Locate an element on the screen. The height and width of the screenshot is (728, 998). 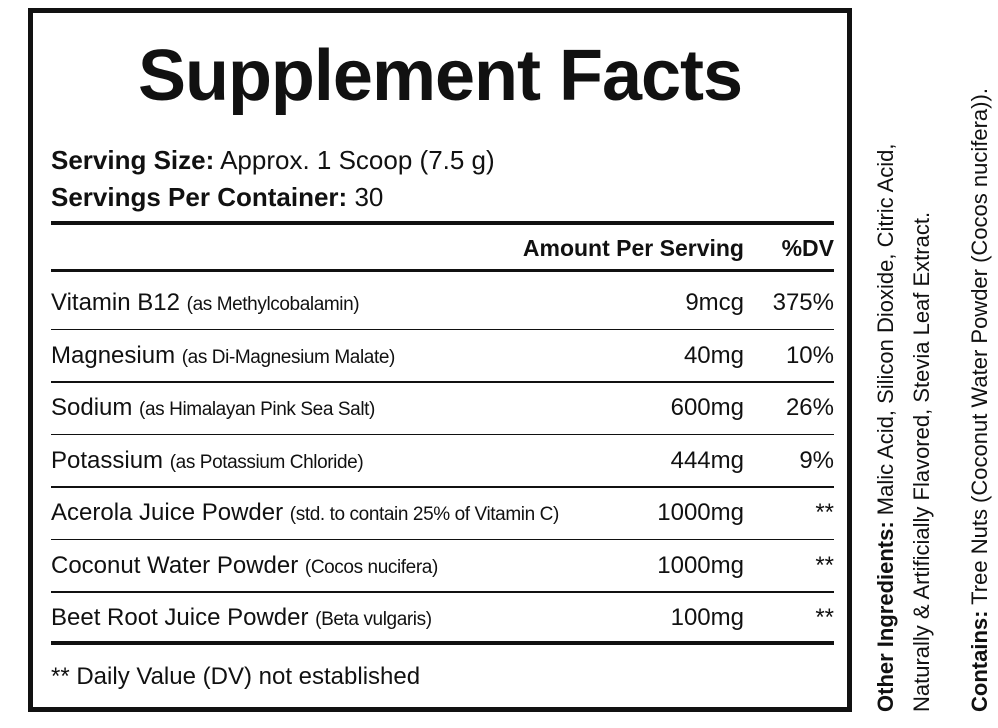
amount: 444mg is located at coordinates (707, 460).